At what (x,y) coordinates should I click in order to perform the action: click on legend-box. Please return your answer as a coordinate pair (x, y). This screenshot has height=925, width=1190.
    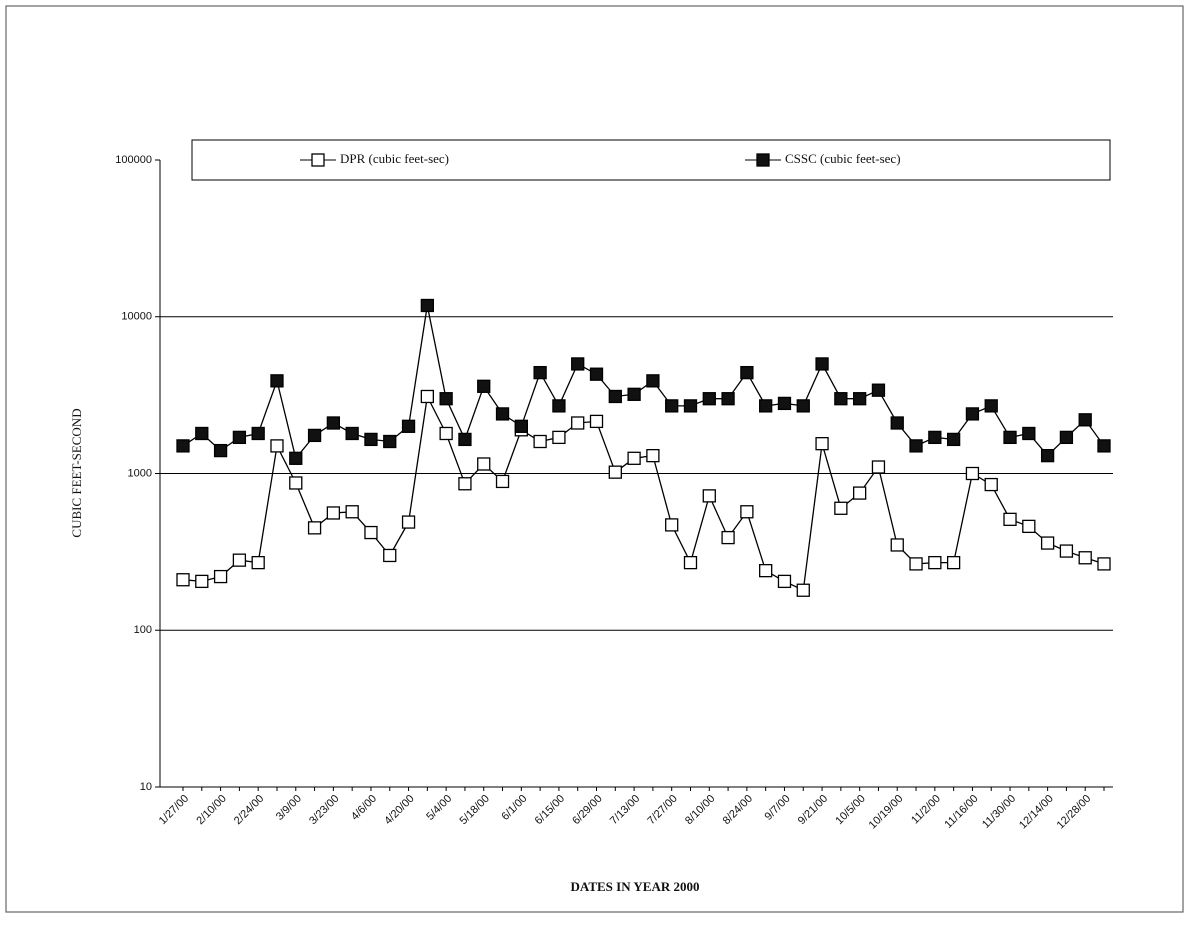
    Looking at the image, I should click on (651, 160).